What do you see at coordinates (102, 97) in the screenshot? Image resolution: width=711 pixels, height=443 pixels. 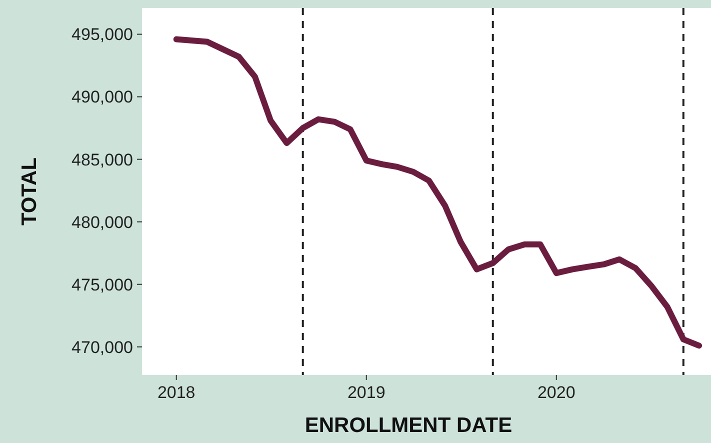 I see `y-tick-label: 490,000` at bounding box center [102, 97].